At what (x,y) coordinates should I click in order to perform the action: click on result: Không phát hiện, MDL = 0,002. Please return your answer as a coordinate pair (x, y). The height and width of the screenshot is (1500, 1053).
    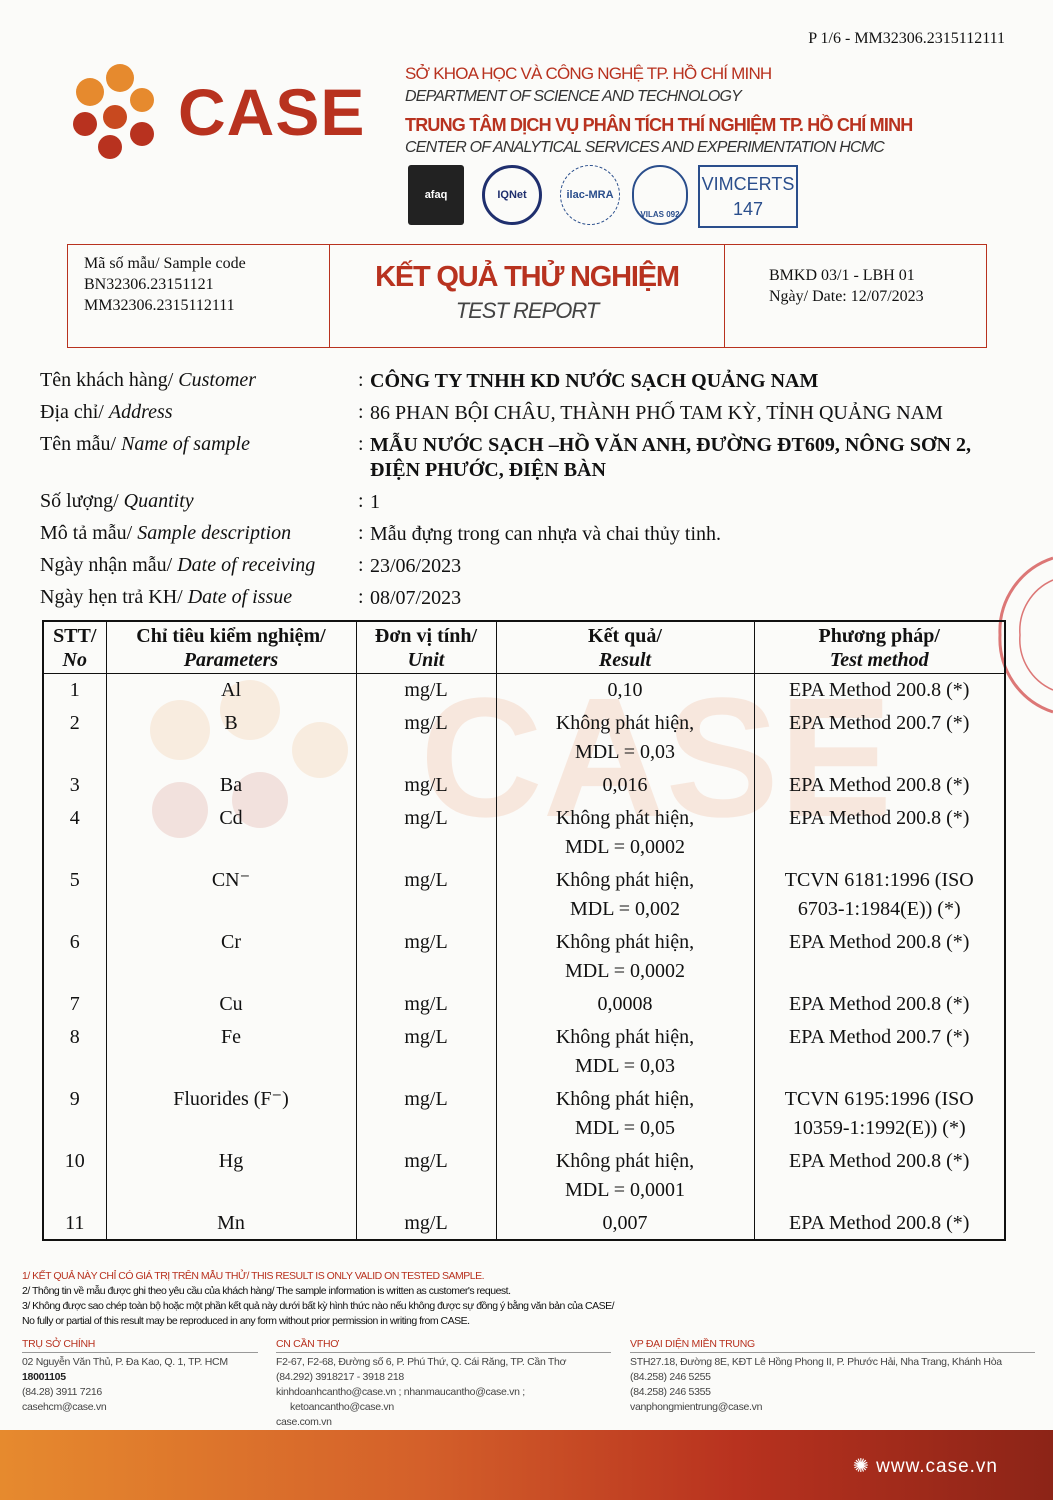
    Looking at the image, I should click on (625, 894).